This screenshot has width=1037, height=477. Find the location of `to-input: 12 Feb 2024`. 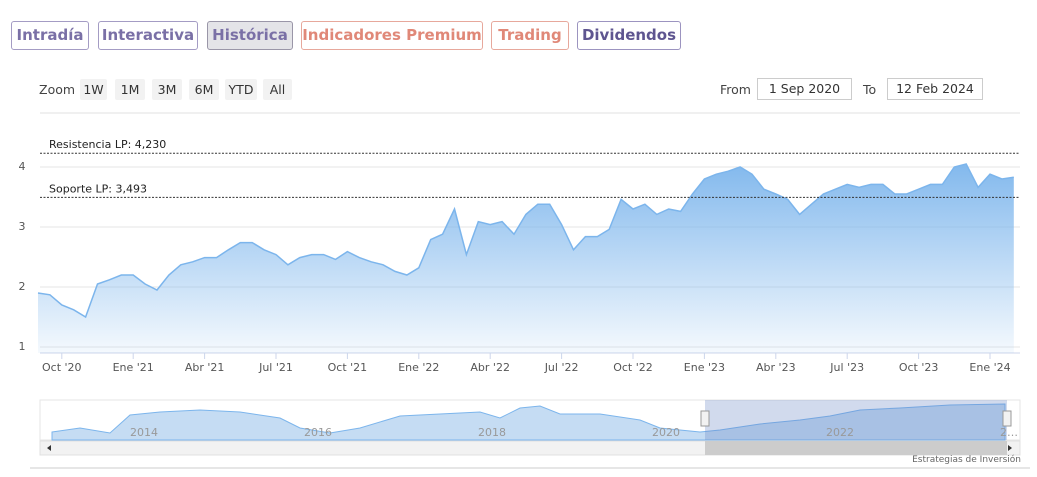

to-input: 12 Feb 2024 is located at coordinates (935, 89).